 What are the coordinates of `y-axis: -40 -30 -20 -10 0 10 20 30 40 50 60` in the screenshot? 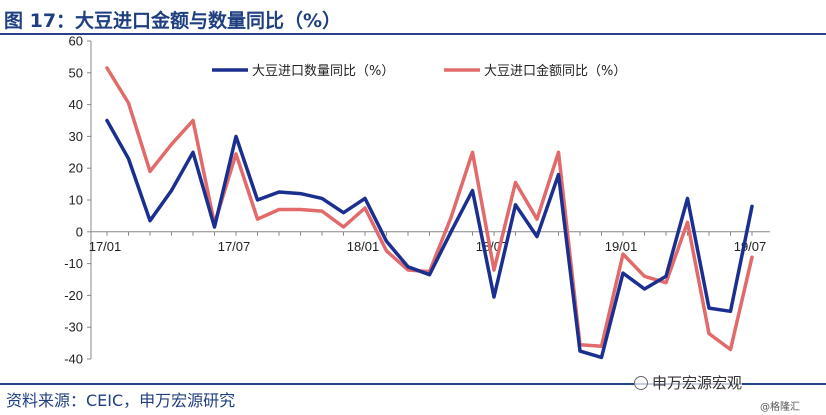 It's located at (78, 200).